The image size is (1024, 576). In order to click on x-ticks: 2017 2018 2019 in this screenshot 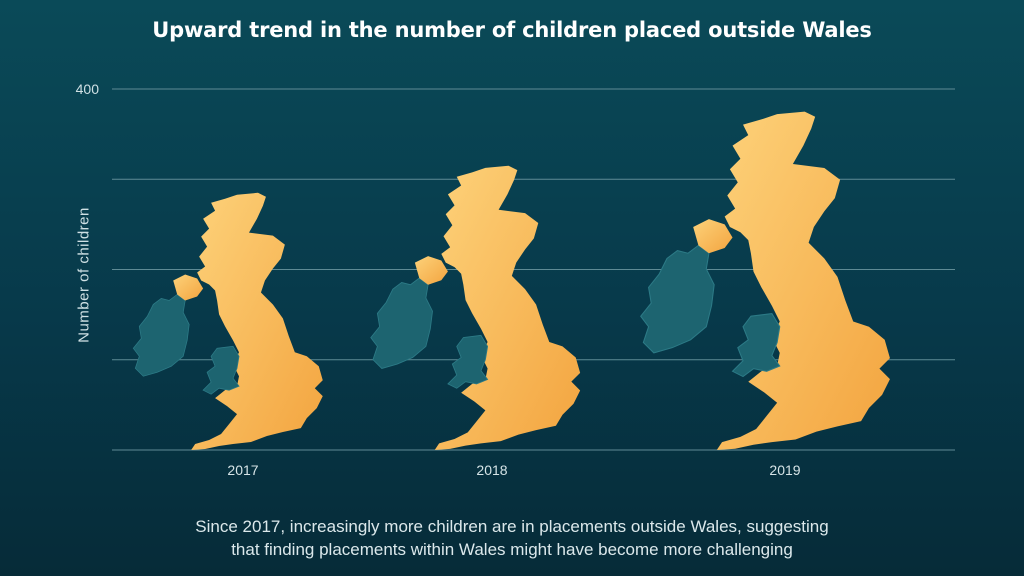, I will do `click(513, 470)`.